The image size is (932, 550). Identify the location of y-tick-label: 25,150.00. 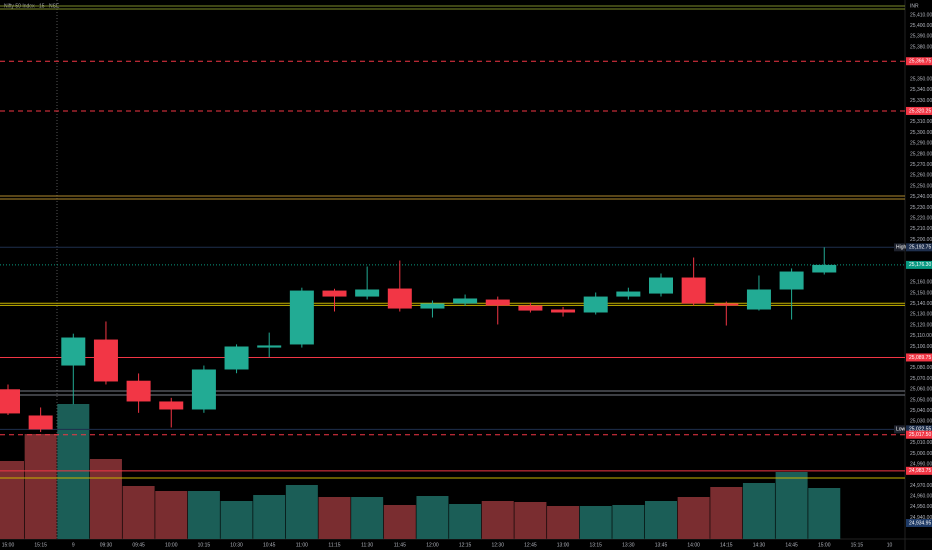
(921, 293).